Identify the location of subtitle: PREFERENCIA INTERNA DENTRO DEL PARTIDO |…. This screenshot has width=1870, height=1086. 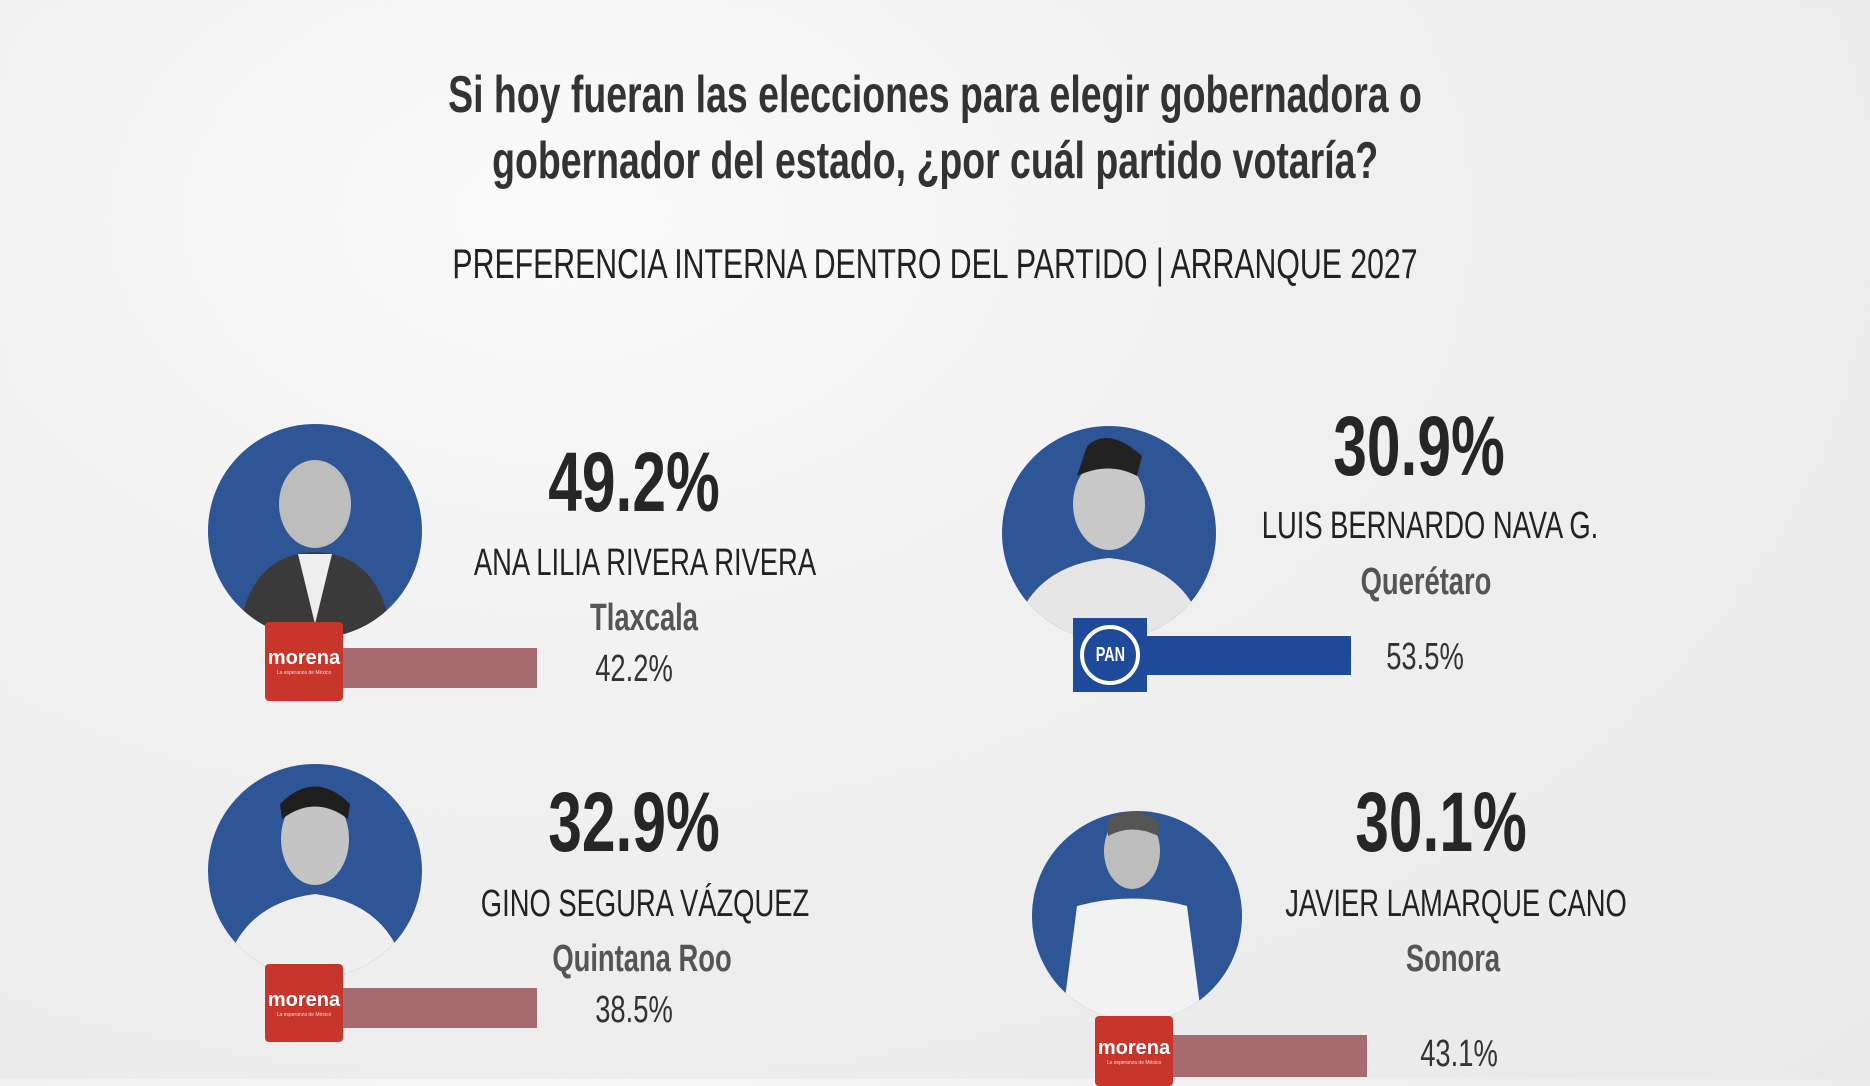
(935, 264).